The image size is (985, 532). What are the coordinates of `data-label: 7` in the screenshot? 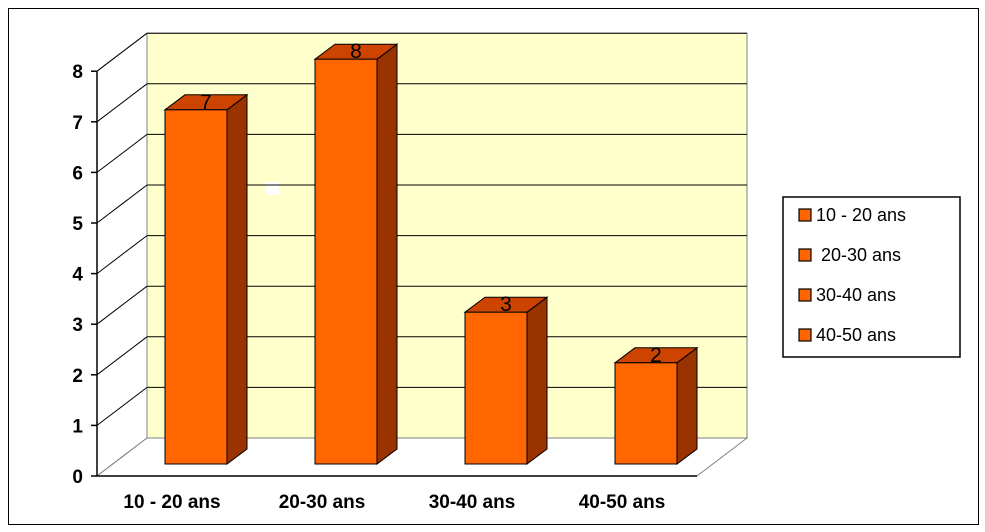 It's located at (206, 102).